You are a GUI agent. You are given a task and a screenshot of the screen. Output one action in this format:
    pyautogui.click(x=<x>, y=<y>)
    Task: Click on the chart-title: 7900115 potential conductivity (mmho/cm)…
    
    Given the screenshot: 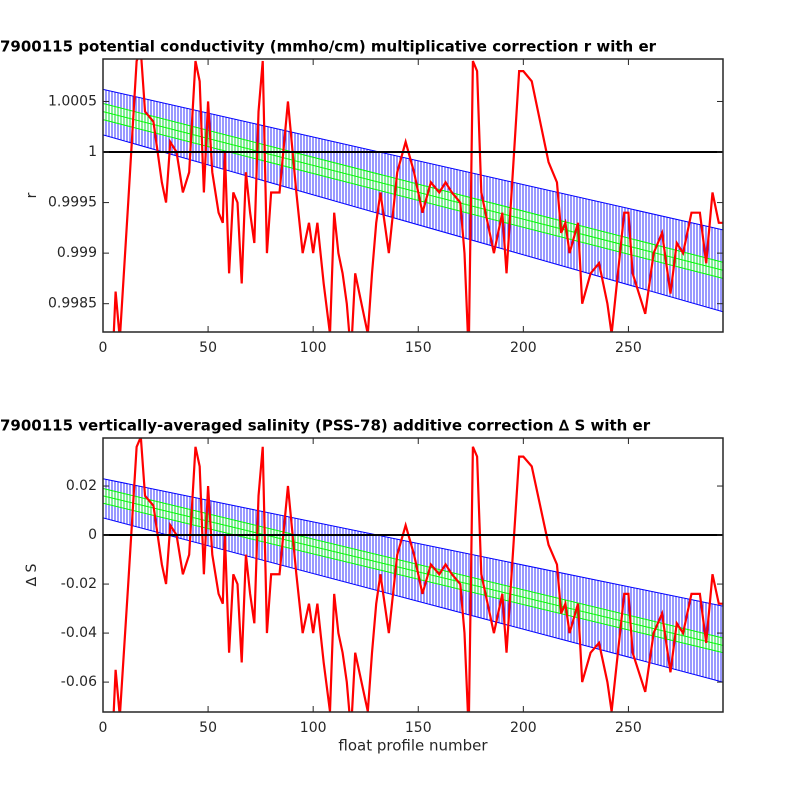 What is the action you would take?
    pyautogui.click(x=328, y=47)
    